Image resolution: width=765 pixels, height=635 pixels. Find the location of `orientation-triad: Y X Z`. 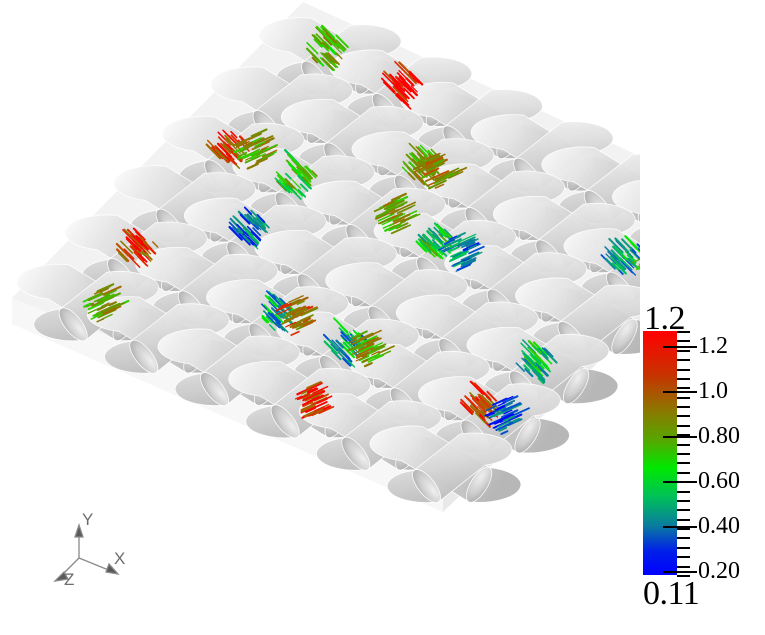

orientation-triad: Y X Z is located at coordinates (90, 555).